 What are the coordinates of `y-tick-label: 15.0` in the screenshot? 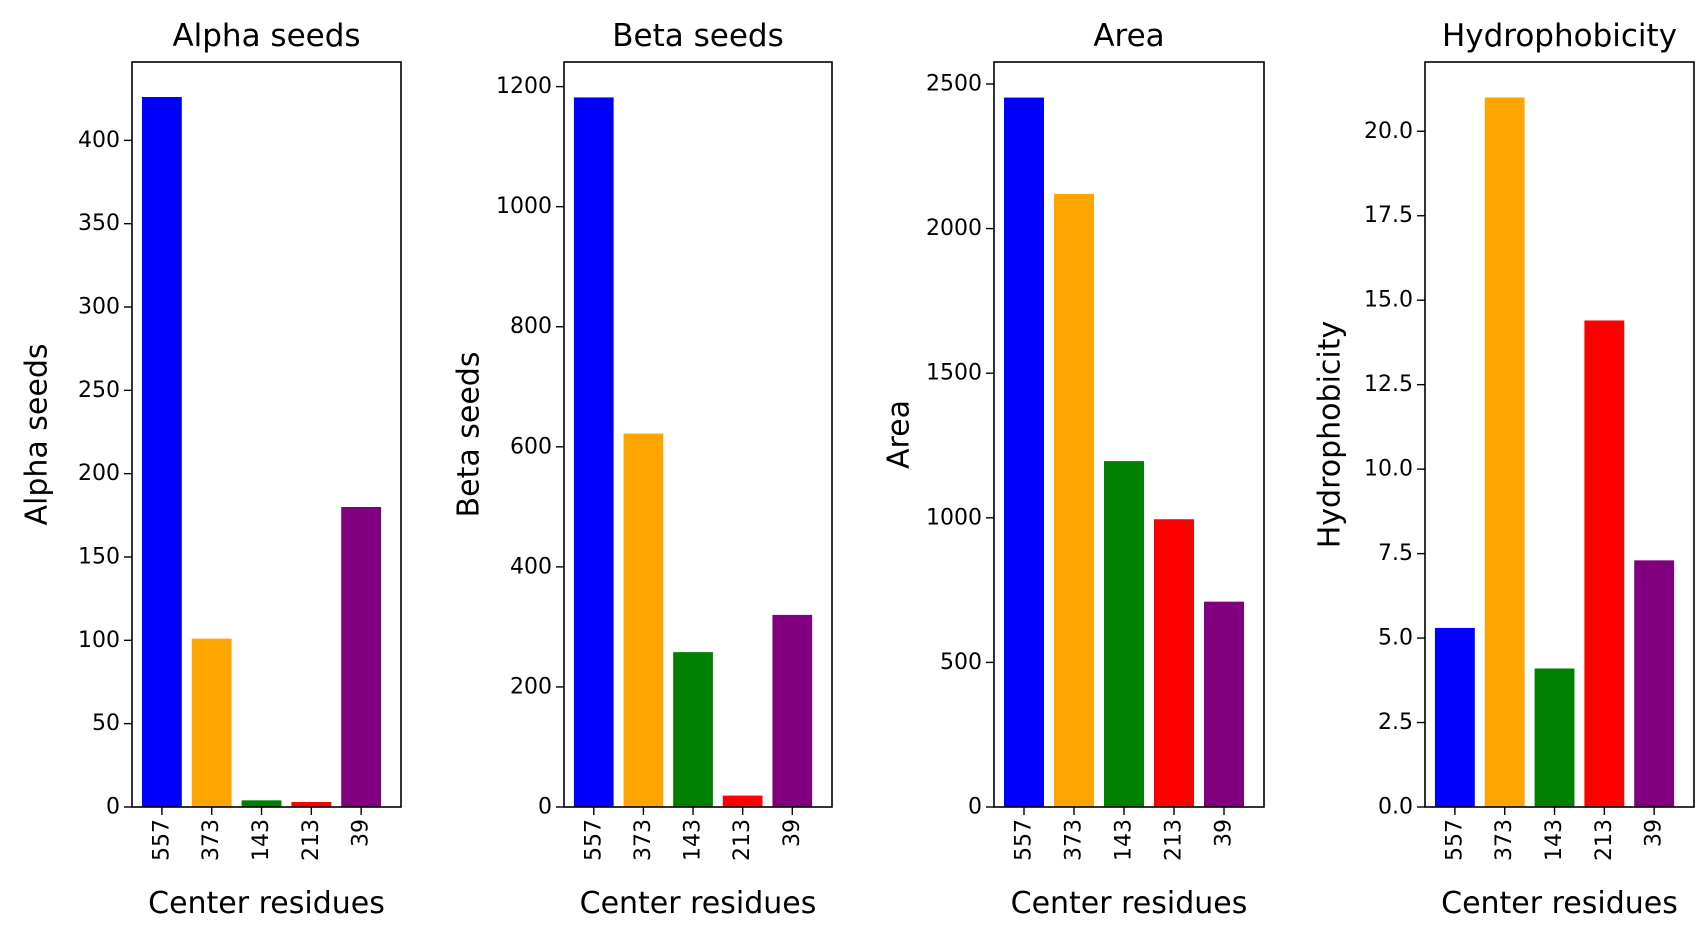 It's located at (1388, 300).